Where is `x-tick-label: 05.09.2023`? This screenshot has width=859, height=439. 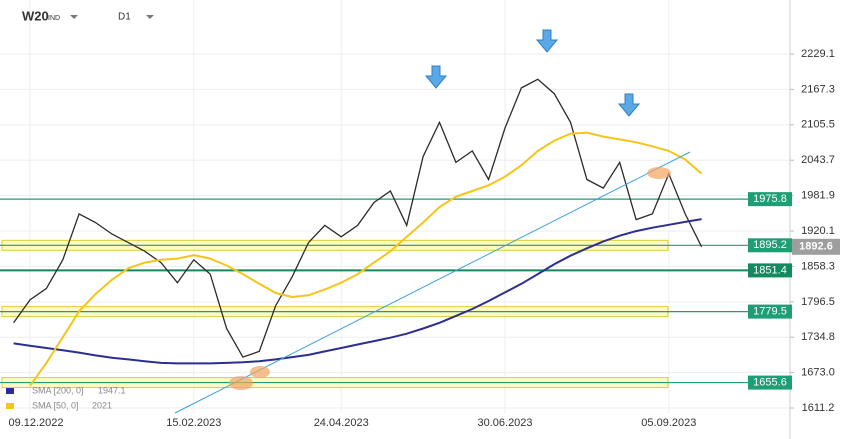 x-tick-label: 05.09.2023 is located at coordinates (668, 423).